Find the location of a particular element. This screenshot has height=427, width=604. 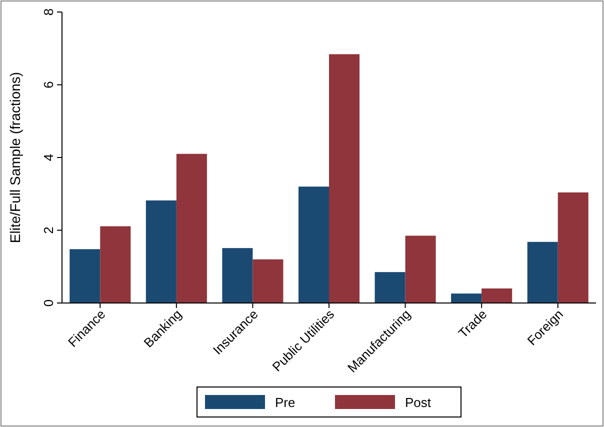

legend-label: Post is located at coordinates (418, 402).